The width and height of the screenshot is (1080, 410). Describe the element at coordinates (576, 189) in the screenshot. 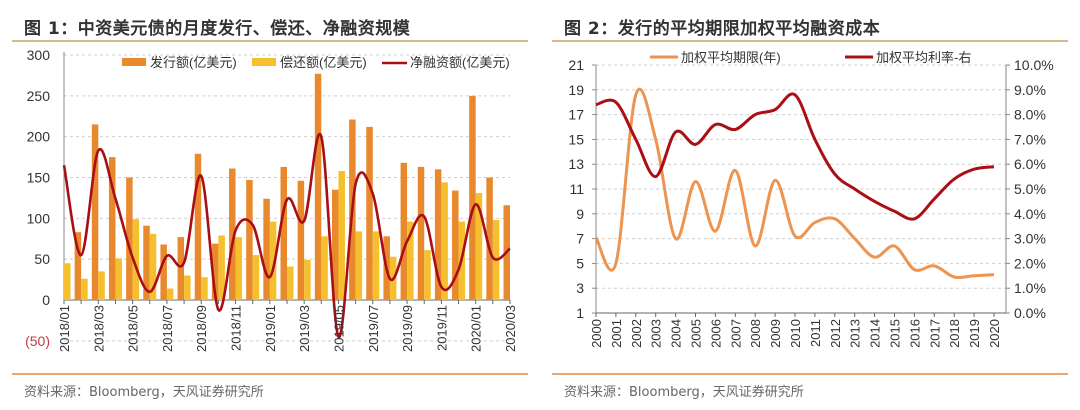

I see `y-left-tick-label: 11` at that location.